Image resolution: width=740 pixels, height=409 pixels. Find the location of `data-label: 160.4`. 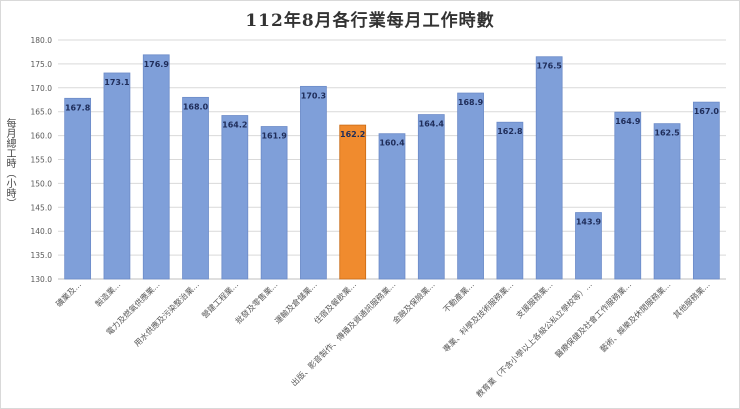

data-label: 160.4 is located at coordinates (392, 143).